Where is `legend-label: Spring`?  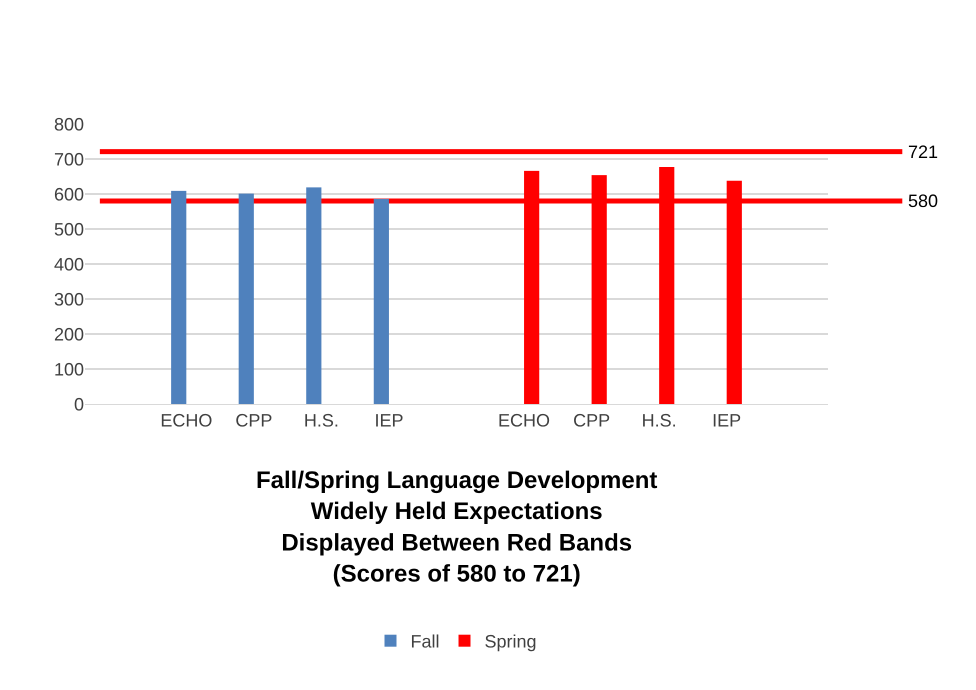
legend-label: Spring is located at coordinates (510, 642).